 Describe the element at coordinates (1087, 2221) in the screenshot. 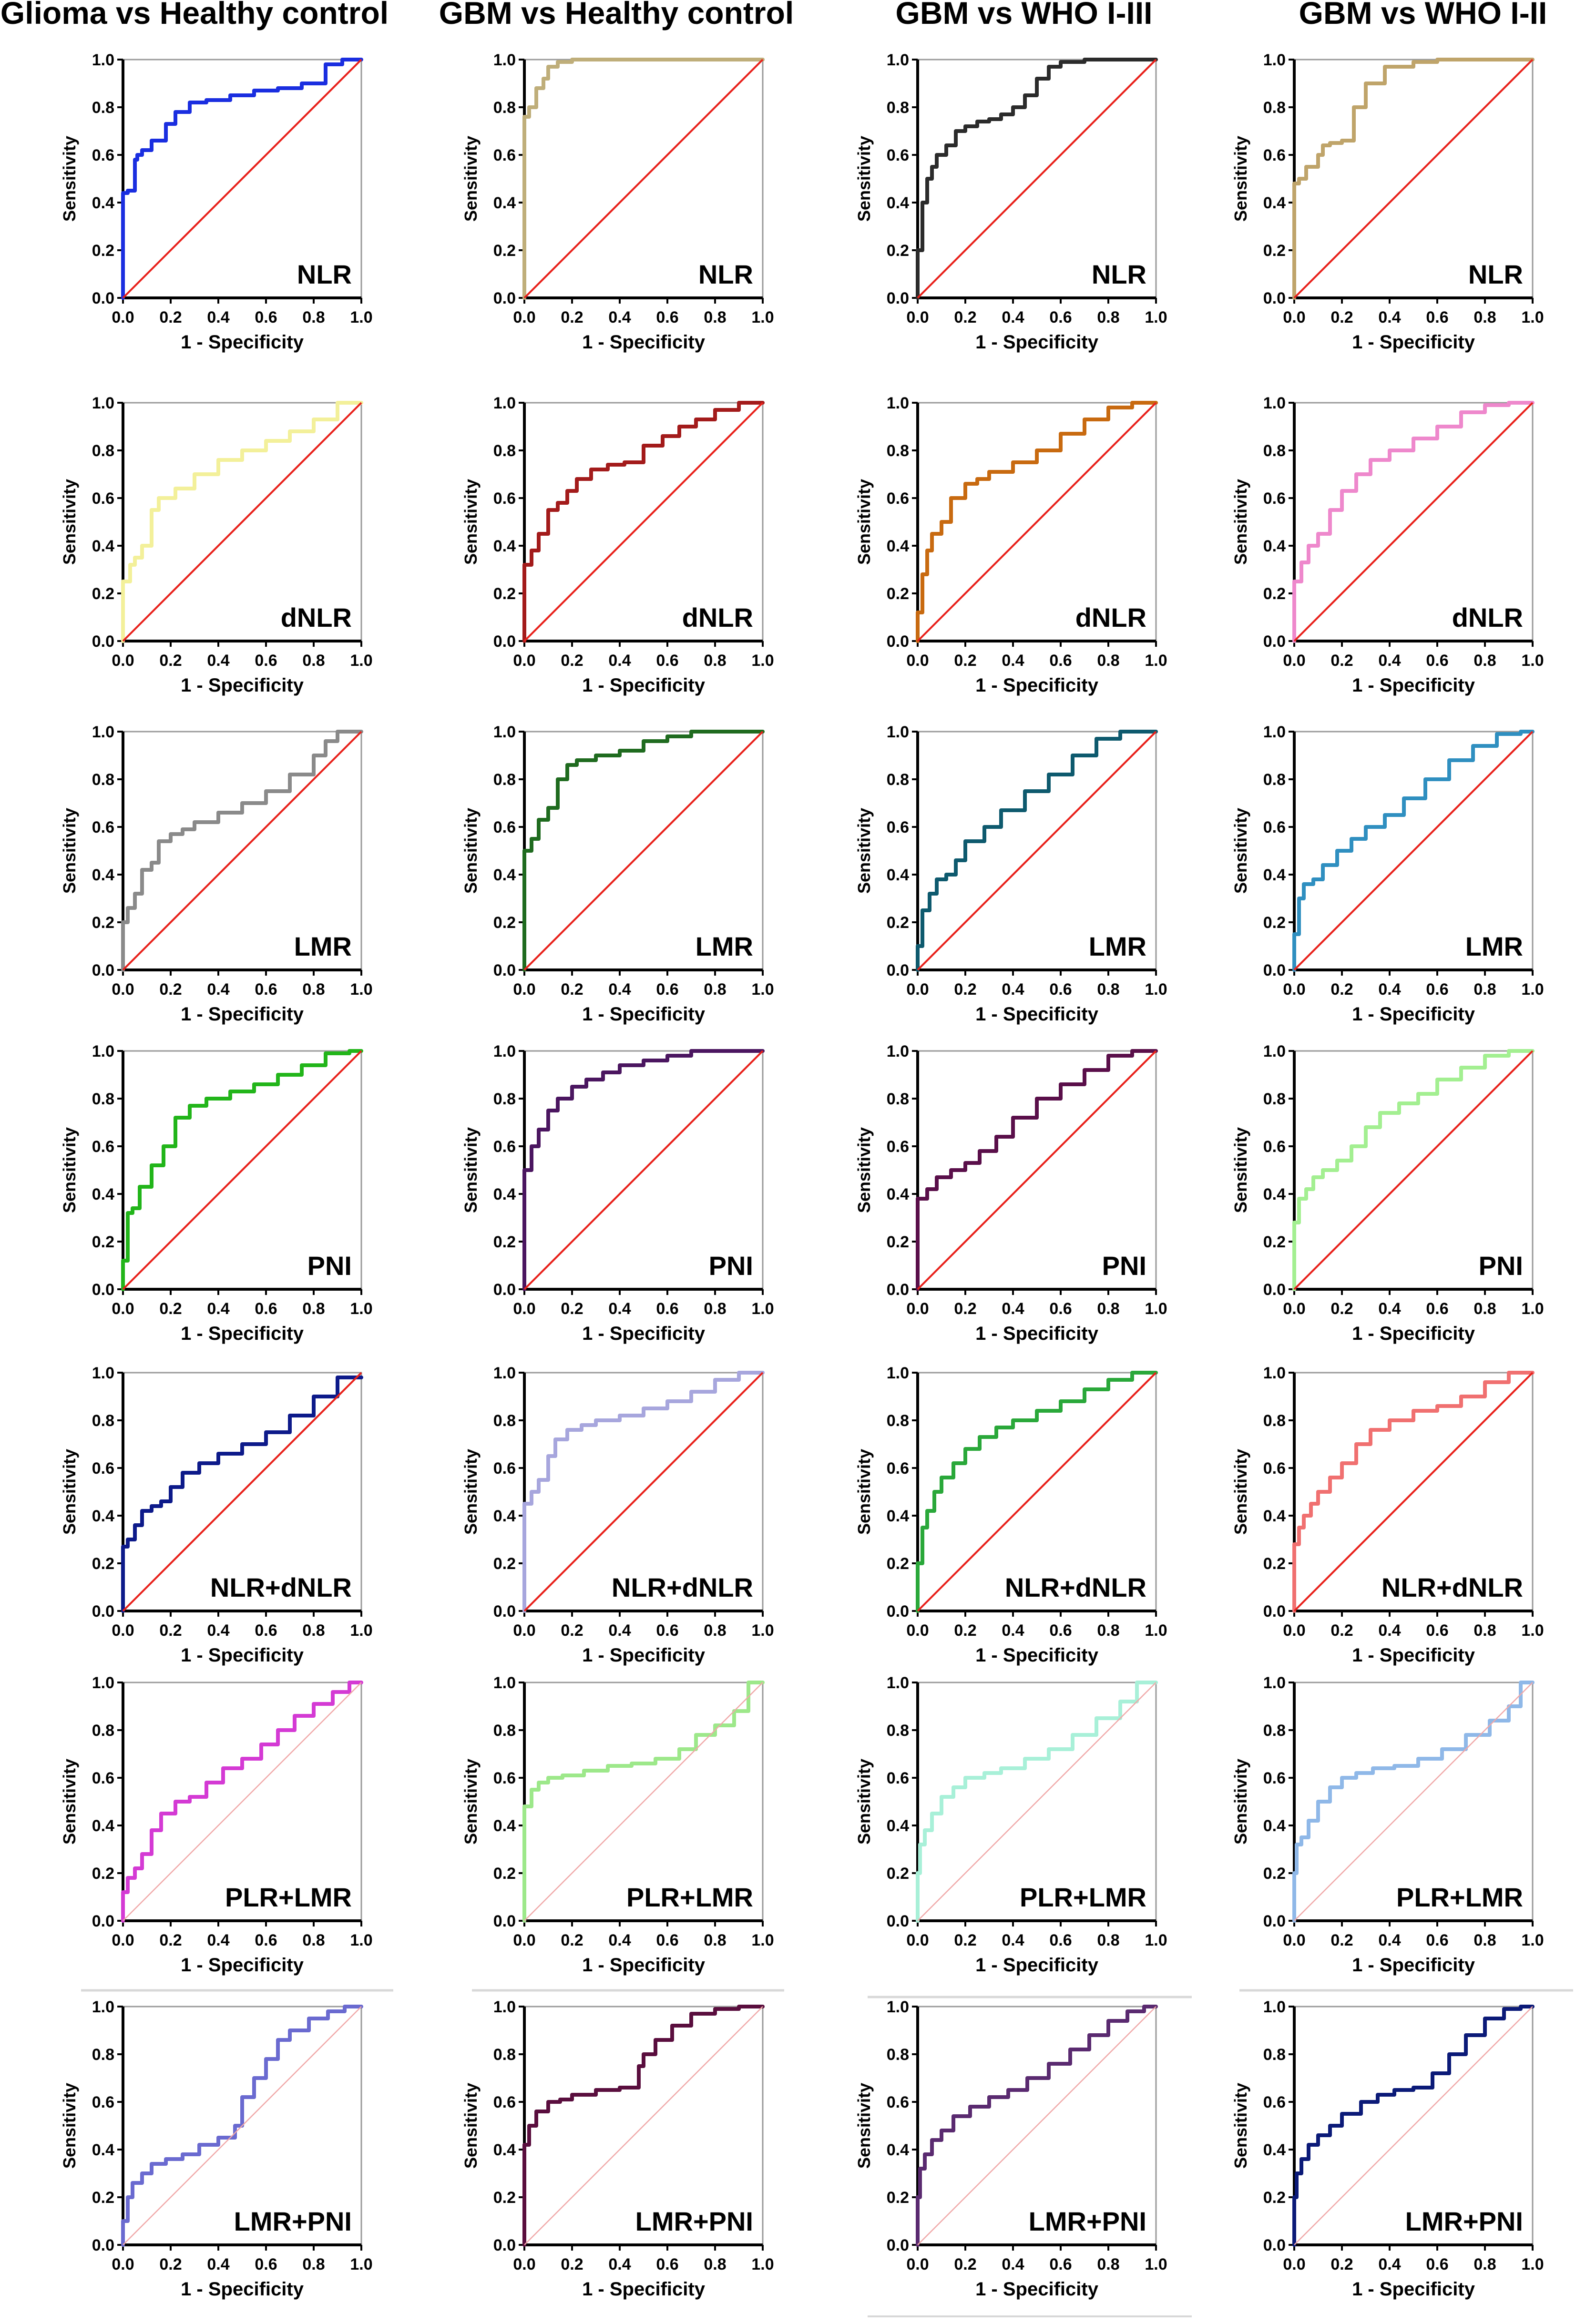

I see `panel-label: LMR+PNI` at that location.